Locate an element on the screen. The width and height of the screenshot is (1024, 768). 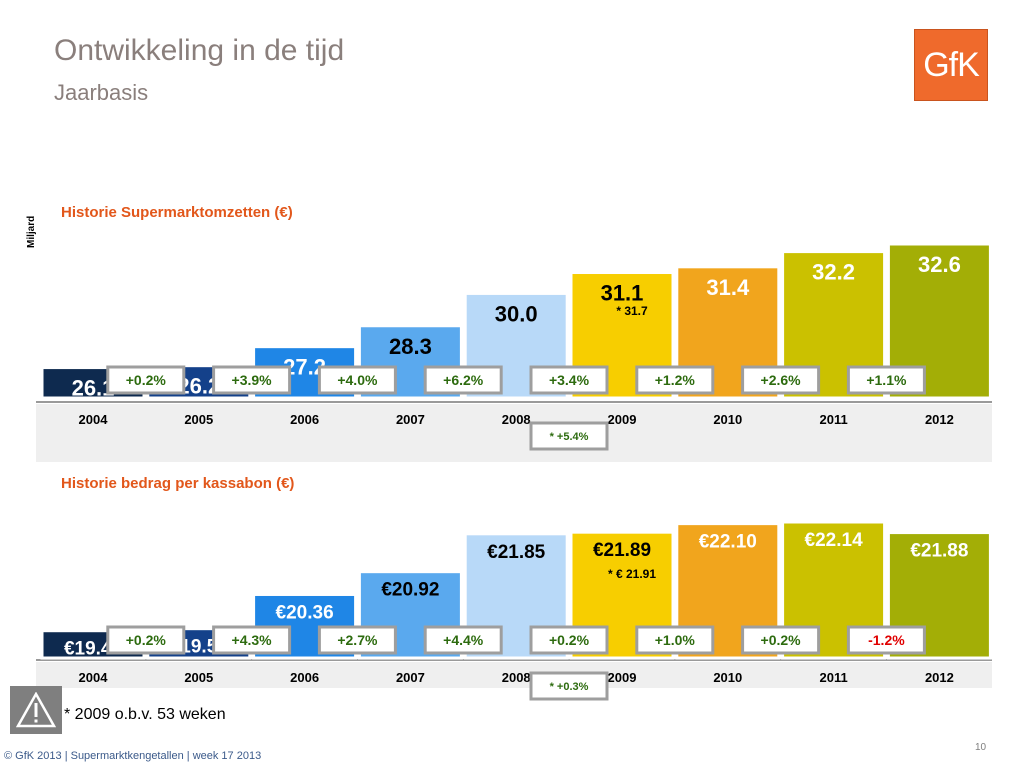
chart2-extra-growth-box is located at coordinates (569, 686).